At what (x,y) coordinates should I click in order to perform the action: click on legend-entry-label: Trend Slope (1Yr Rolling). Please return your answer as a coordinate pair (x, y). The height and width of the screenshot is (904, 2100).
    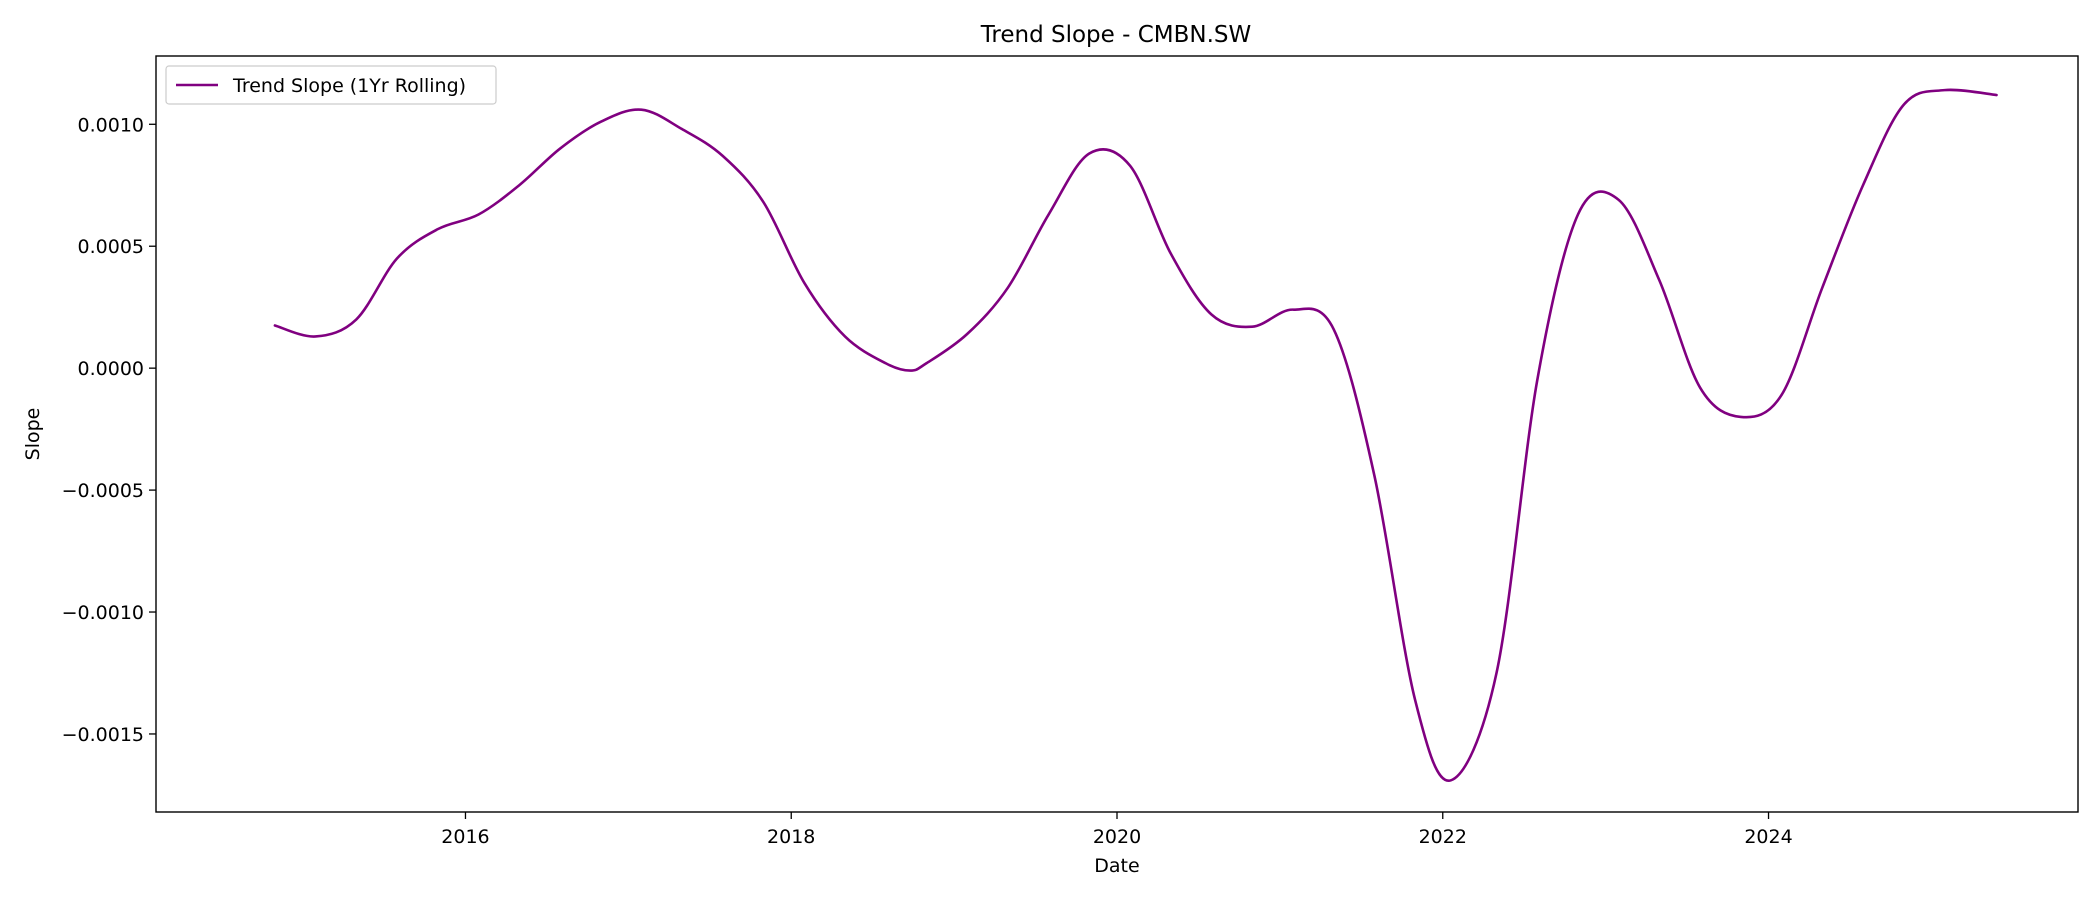
    Looking at the image, I should click on (349, 86).